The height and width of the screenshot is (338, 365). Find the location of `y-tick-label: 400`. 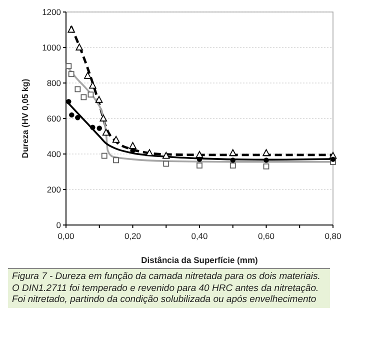

y-tick-label: 400 is located at coordinates (54, 154).